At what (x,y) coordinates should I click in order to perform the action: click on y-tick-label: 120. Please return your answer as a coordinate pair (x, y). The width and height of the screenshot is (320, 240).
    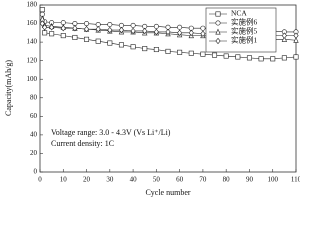
    Looking at the image, I should click on (32, 60).